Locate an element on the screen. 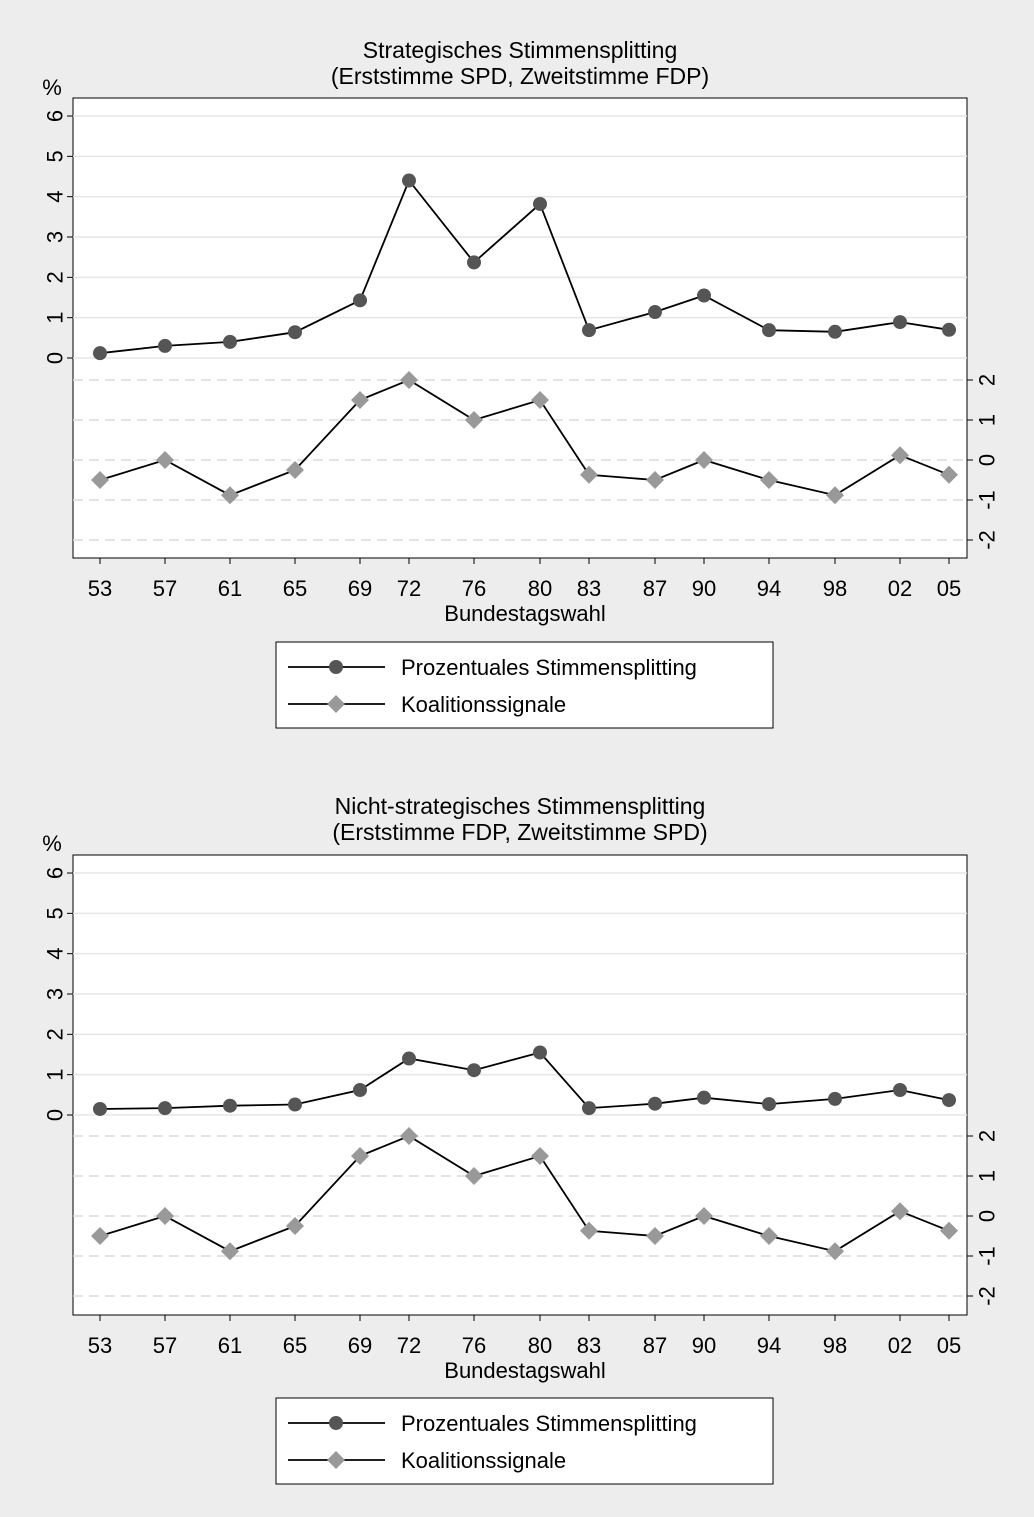  legend-label: Prozentuales Stimmensplitting is located at coordinates (549, 667).